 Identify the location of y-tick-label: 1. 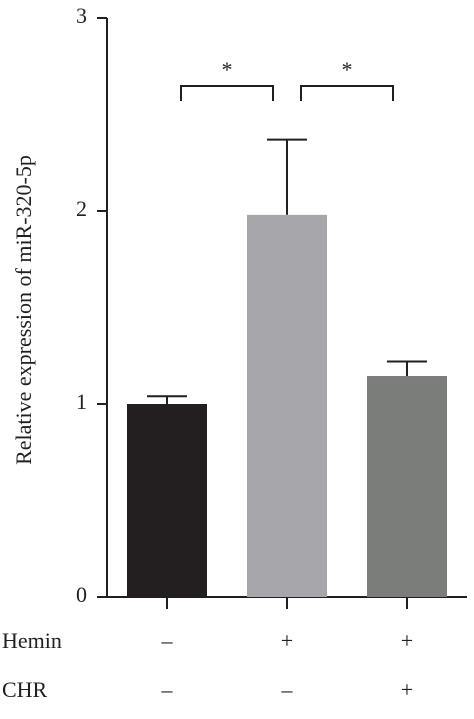
(81, 401).